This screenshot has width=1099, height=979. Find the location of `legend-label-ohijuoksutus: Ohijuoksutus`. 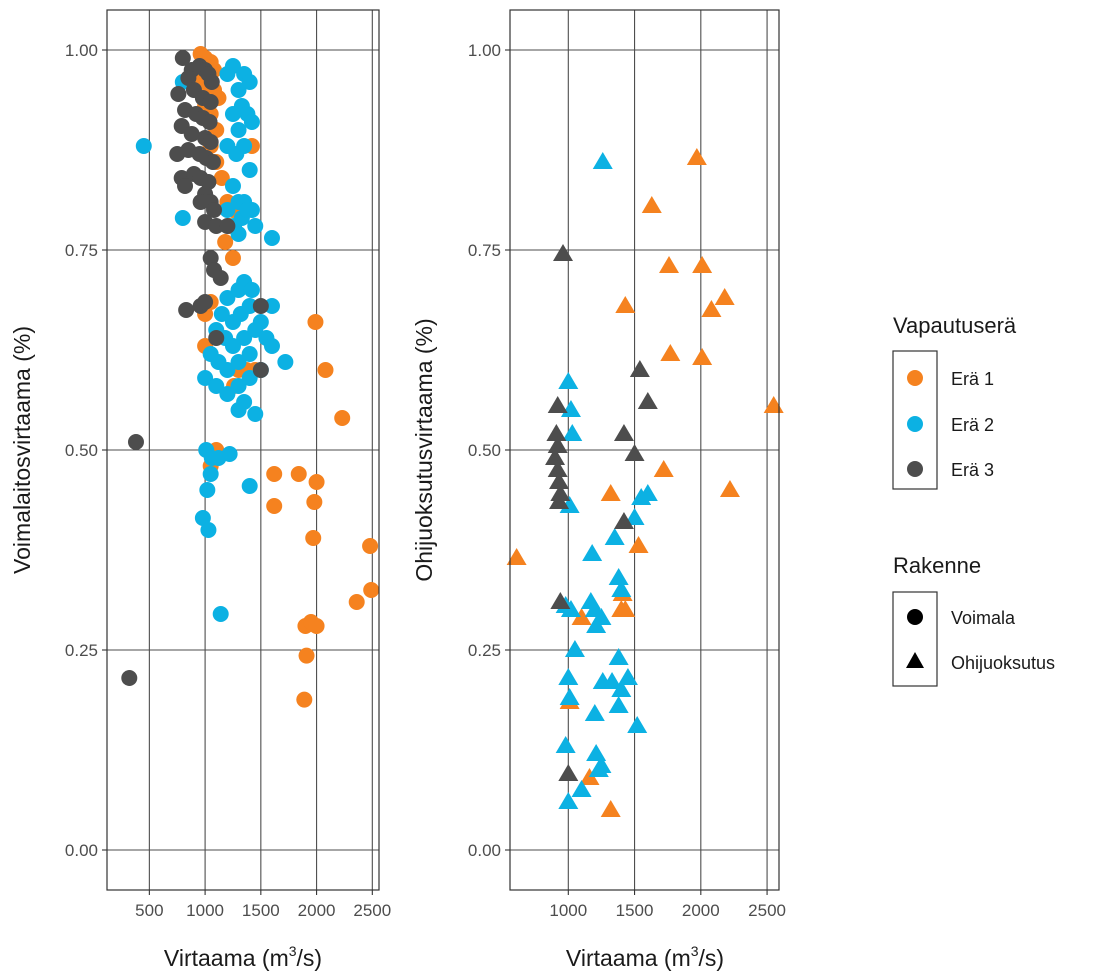

legend-label-ohijuoksutus: Ohijuoksutus is located at coordinates (1003, 663).